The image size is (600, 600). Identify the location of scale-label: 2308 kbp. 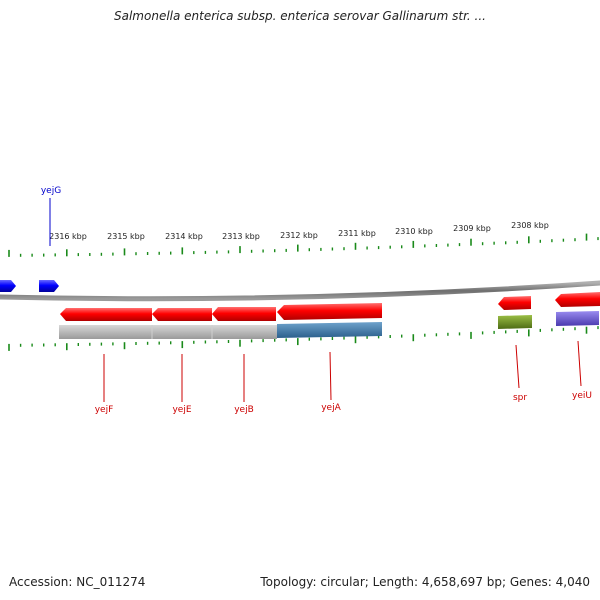
(530, 225).